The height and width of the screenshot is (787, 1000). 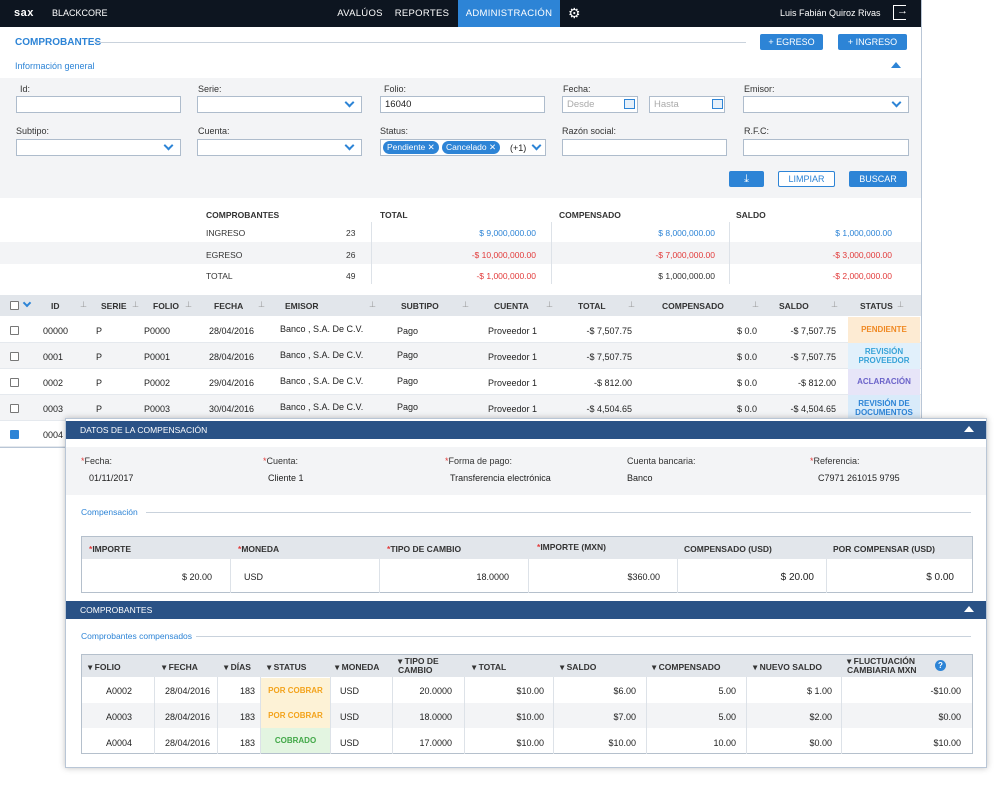 I want to click on limpiar-button: LIMPIAR, so click(x=806, y=179).